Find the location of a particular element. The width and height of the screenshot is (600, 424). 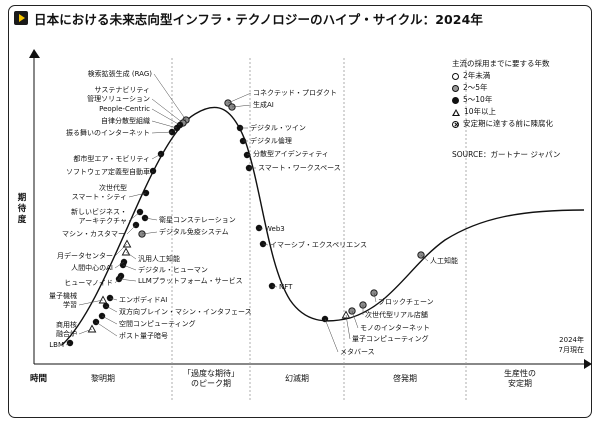

phase-labels: 黎明期 「過度な期待」のピーク期 幻滅期 啓発期 生産性の安定期 is located at coordinates (313, 378).